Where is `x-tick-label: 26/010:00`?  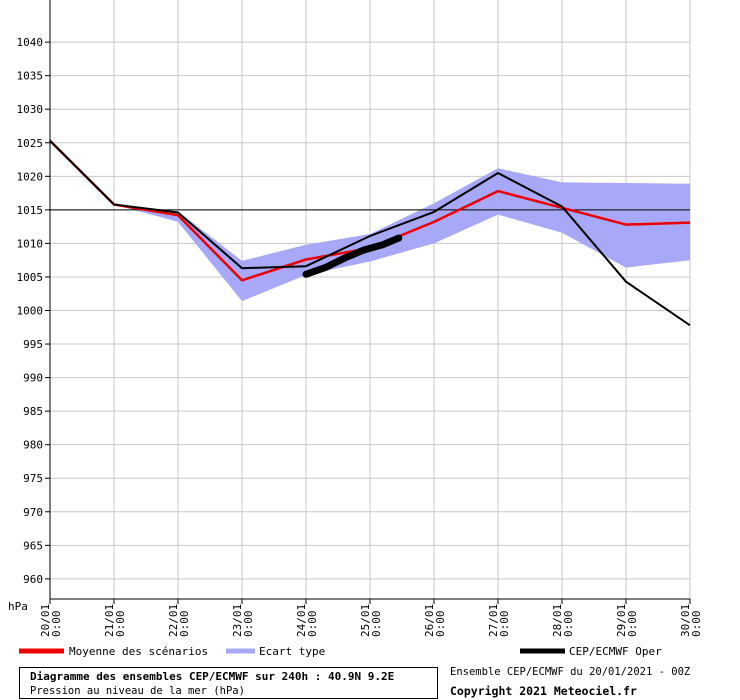
x-tick-label: 26/010:00 is located at coordinates (435, 620).